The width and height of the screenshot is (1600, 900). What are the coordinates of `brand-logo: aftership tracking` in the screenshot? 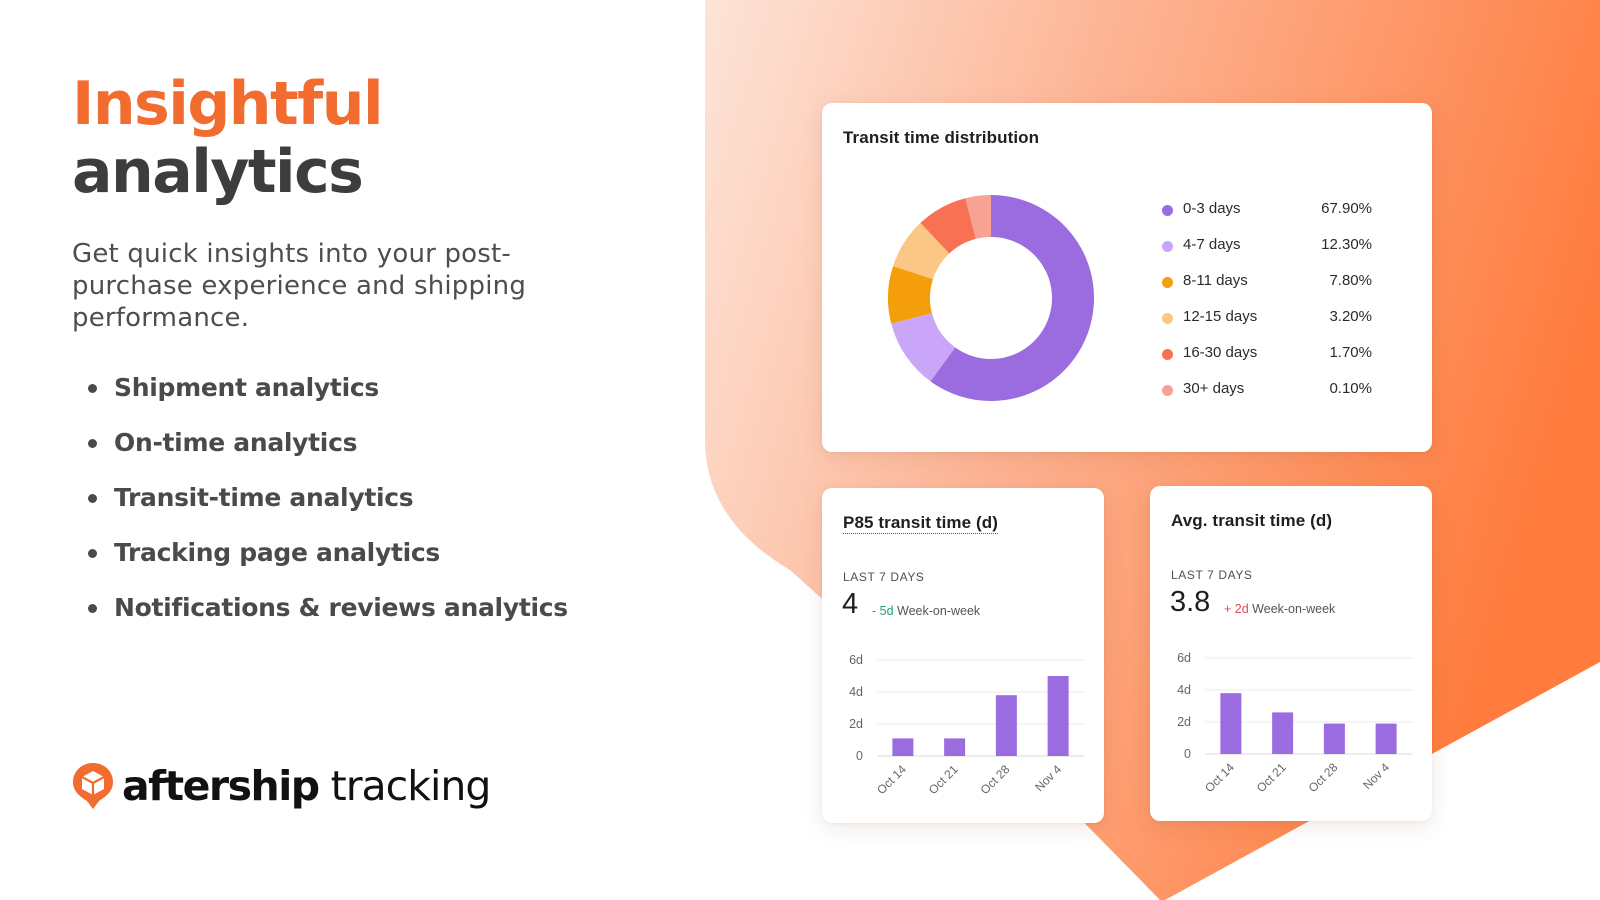 It's located at (282, 786).